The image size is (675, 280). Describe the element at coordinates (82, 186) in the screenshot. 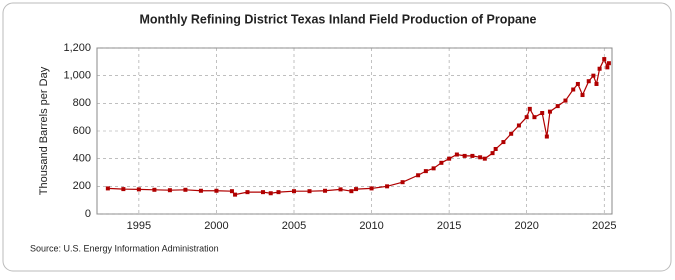

I see `y-tick-label: 200` at that location.